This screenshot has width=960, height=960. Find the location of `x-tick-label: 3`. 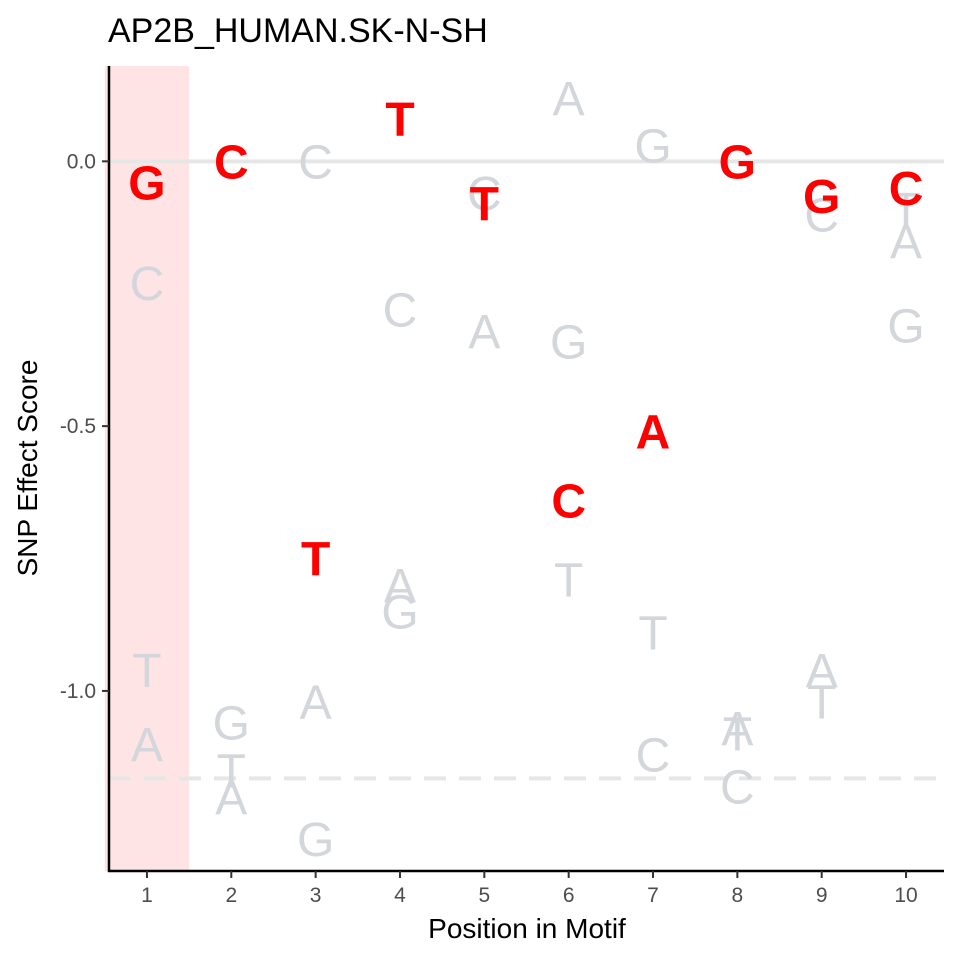

x-tick-label: 3 is located at coordinates (316, 895).